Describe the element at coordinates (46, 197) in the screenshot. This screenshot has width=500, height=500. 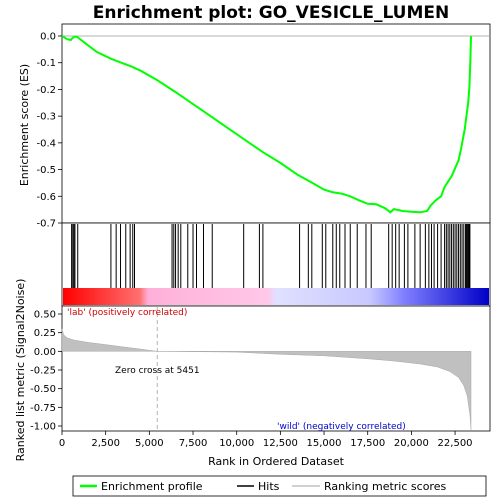
I see `es-y-tick-label: -0.6` at that location.